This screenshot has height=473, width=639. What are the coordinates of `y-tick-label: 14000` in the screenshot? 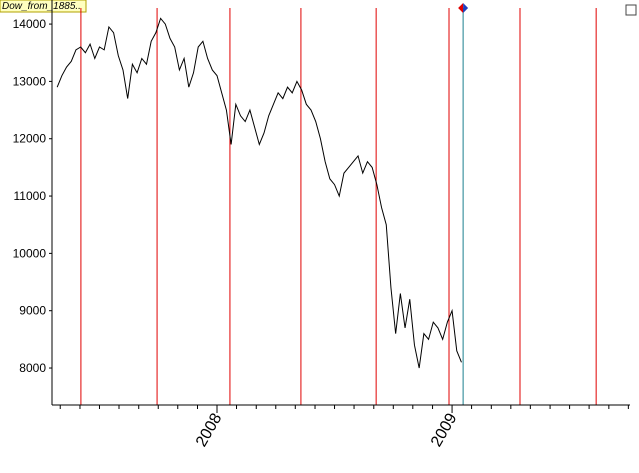 It's located at (30, 24).